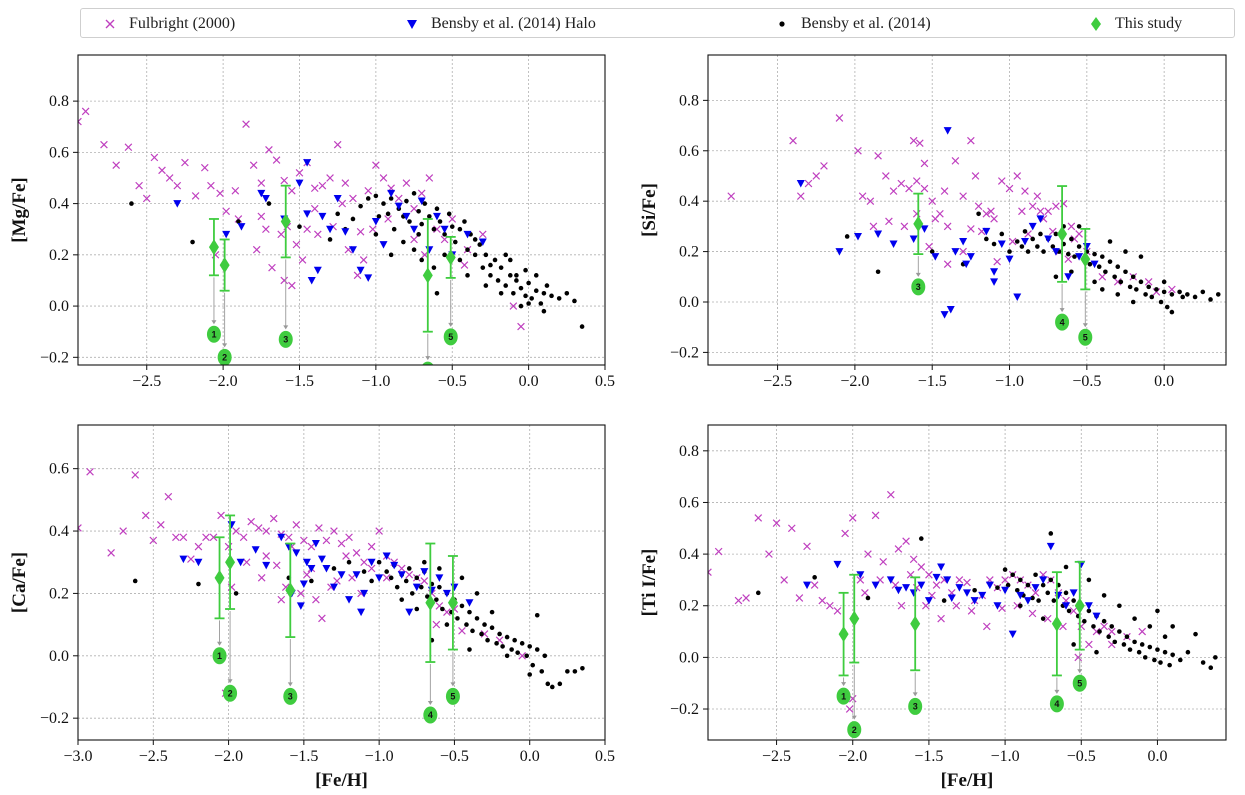  I want to click on plot-area-ti: 1 2 3 4 5, so click(963, 614).